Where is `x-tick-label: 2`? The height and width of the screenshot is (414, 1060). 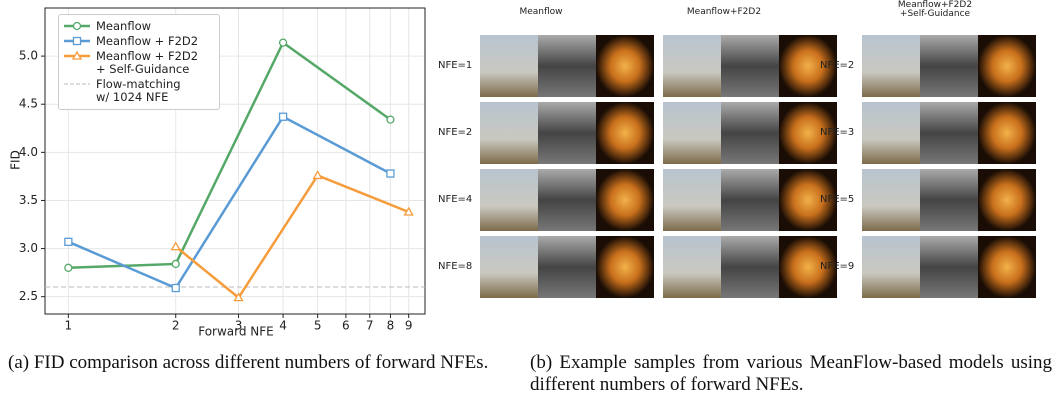 x-tick-label: 2 is located at coordinates (176, 326).